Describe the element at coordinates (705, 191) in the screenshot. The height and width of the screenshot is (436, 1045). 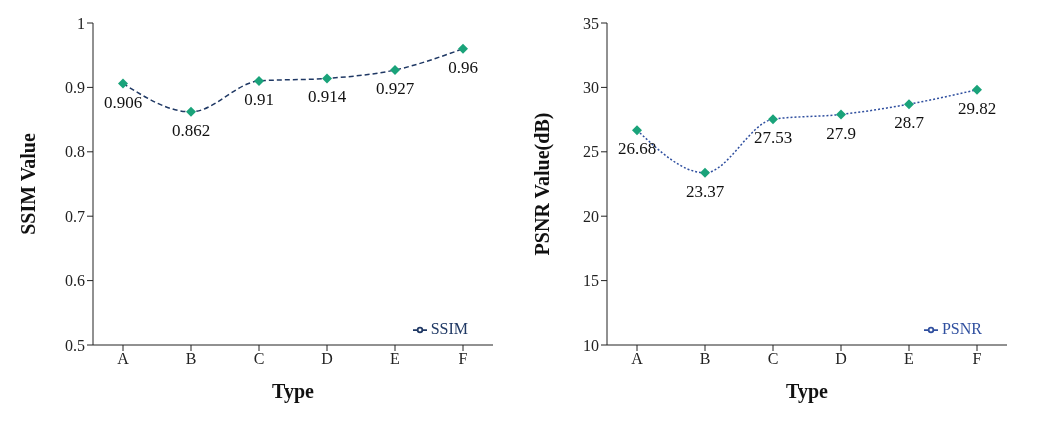
I see `data-label: 23.37` at that location.